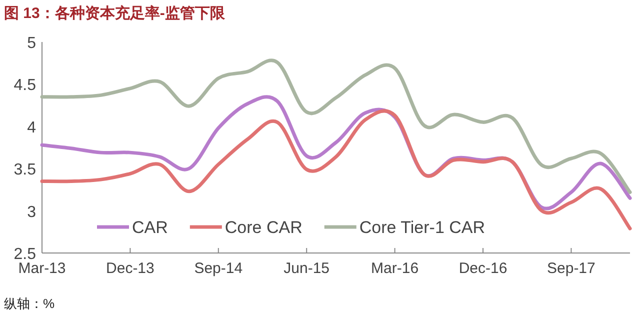 The height and width of the screenshot is (320, 640). What do you see at coordinates (307, 268) in the screenshot?
I see `x-tick-label: Jun-15` at bounding box center [307, 268].